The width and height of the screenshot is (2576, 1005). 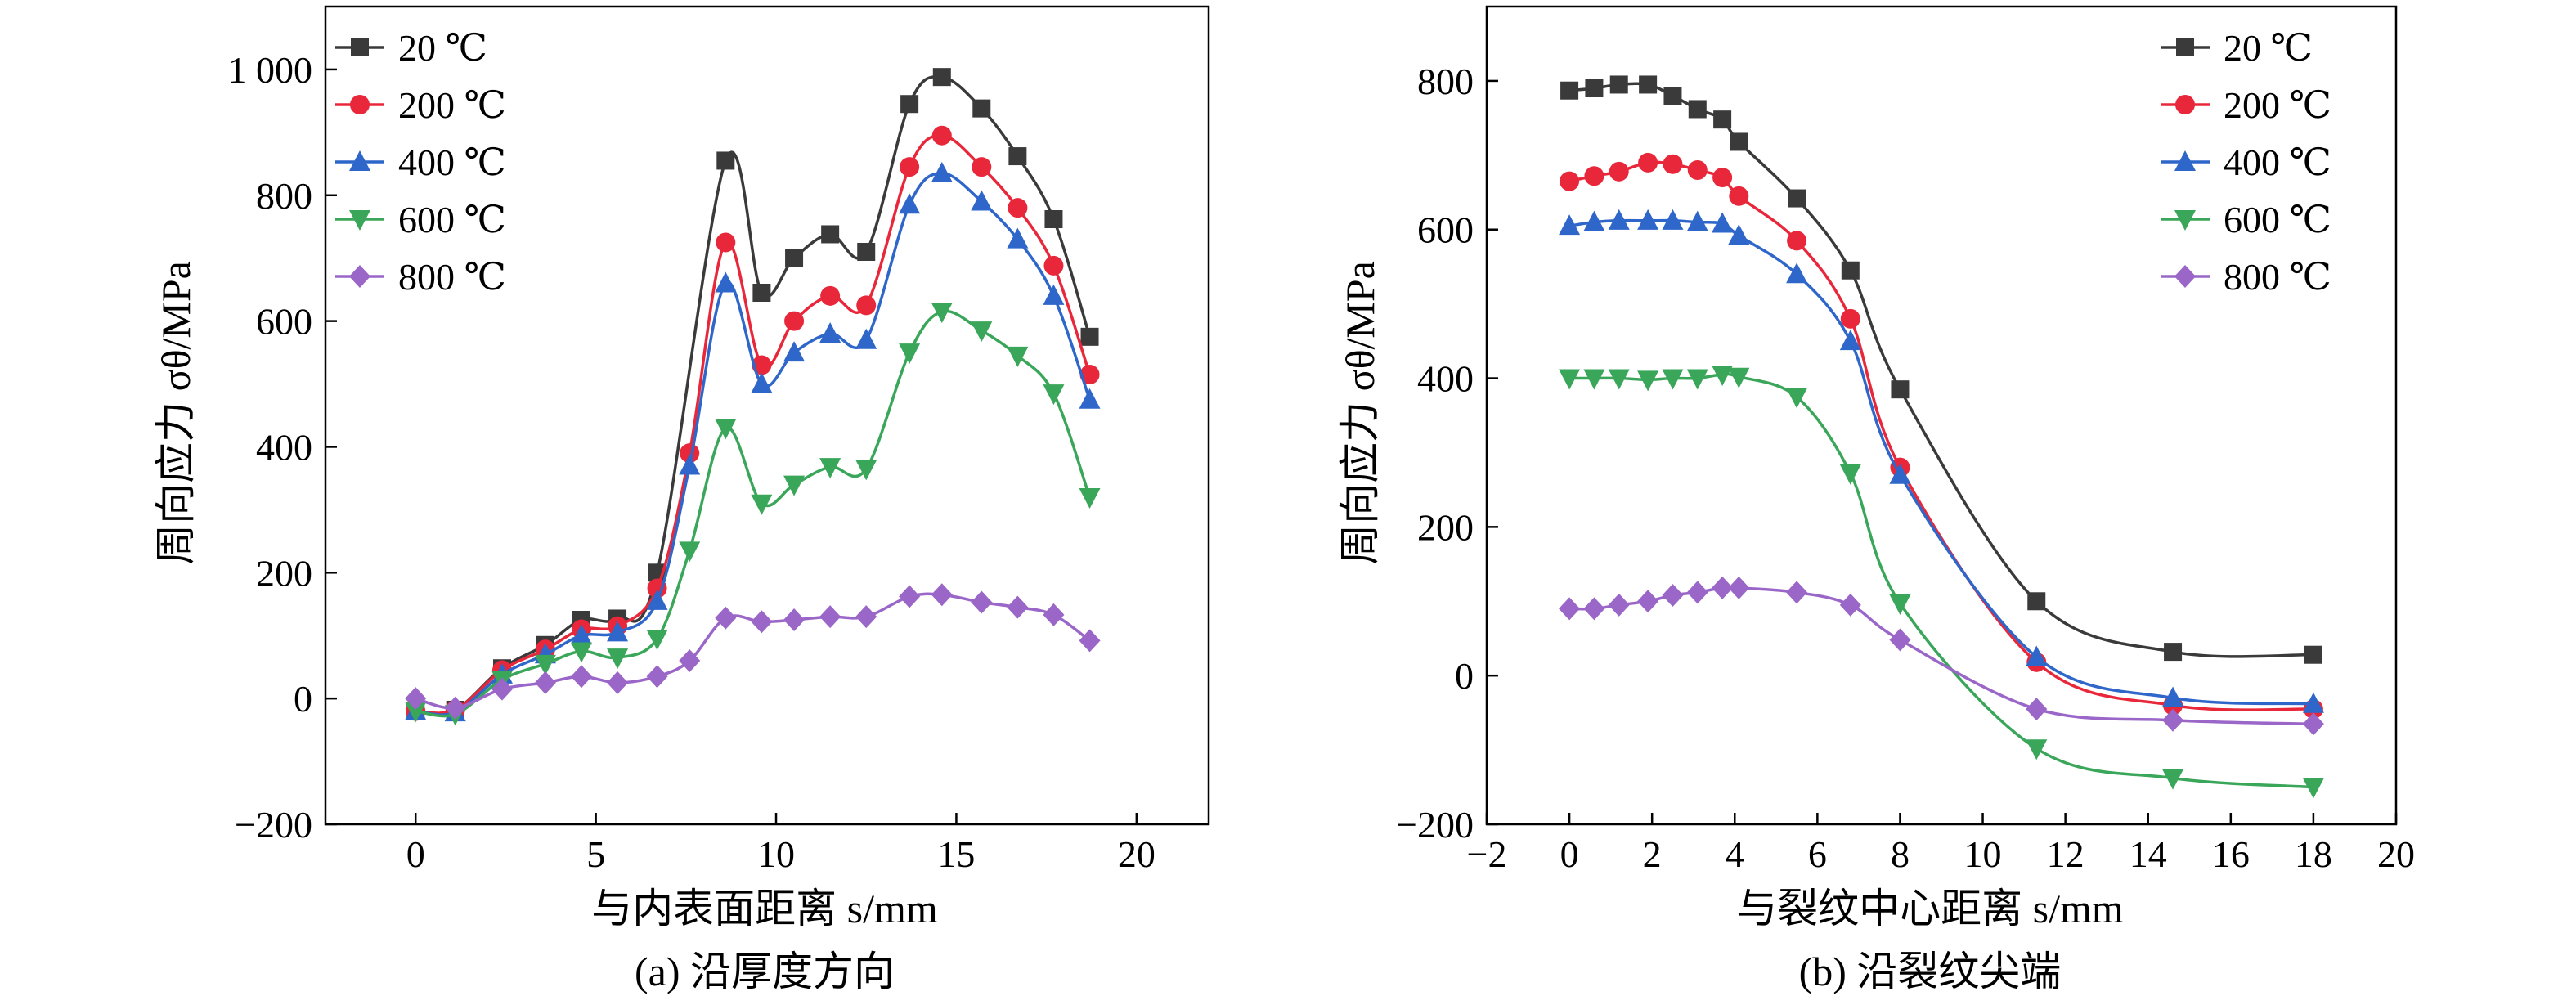 I want to click on chart-a-x-tick-label: 20, so click(x=1137, y=854).